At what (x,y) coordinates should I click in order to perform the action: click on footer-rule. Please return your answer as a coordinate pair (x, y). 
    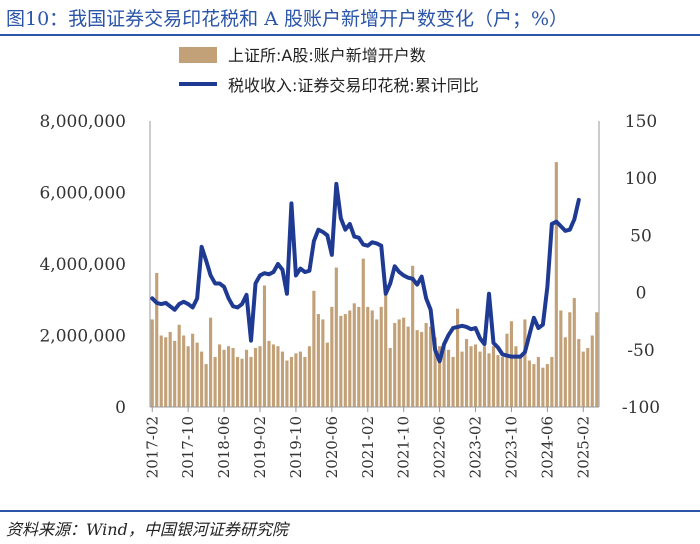
    Looking at the image, I should click on (350, 511).